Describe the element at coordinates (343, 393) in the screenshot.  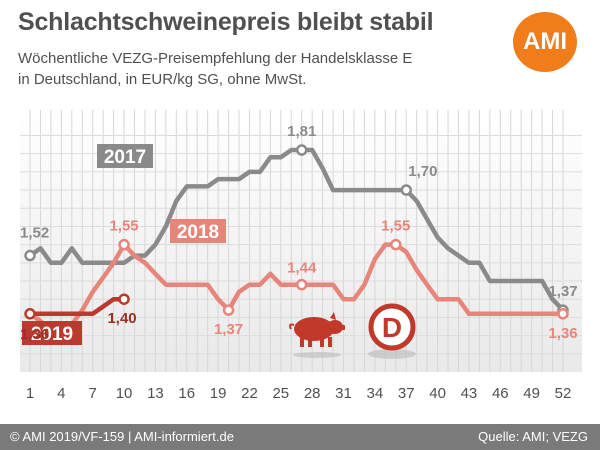
I see `x-tick-label: 31` at that location.